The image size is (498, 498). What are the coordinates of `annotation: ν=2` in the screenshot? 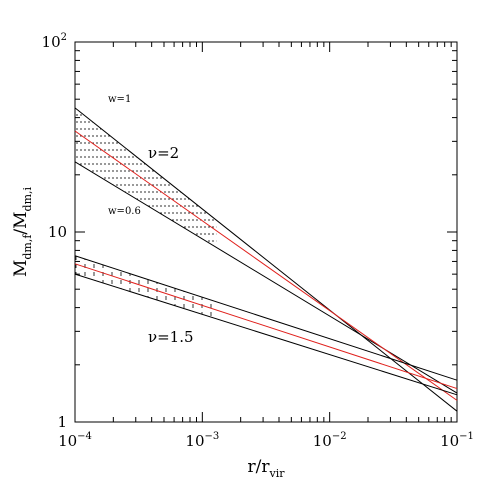 It's located at (163, 153).